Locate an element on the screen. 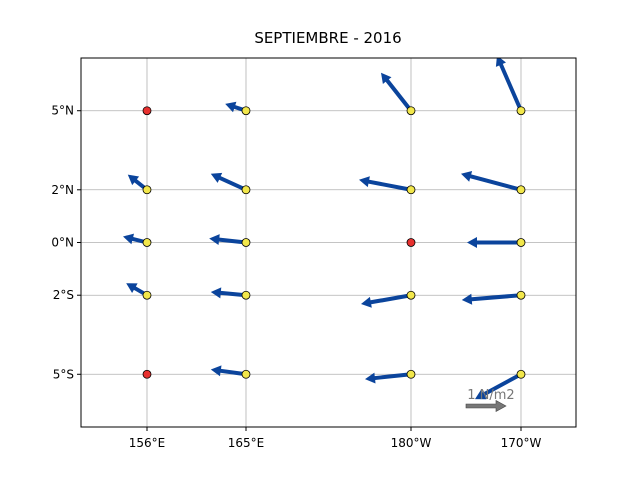 The width and height of the screenshot is (640, 484). y-tick-label: 5°S is located at coordinates (63, 374).